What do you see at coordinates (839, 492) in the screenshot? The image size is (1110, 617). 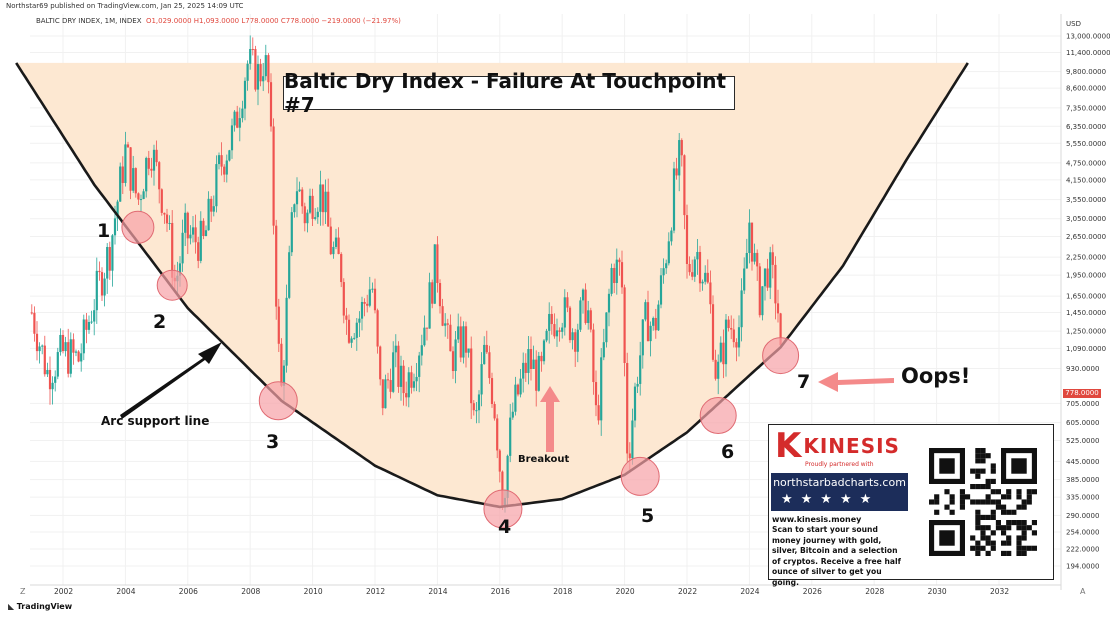 I see `site-banner: northstarbadcharts.com ★★★★★` at bounding box center [839, 492].